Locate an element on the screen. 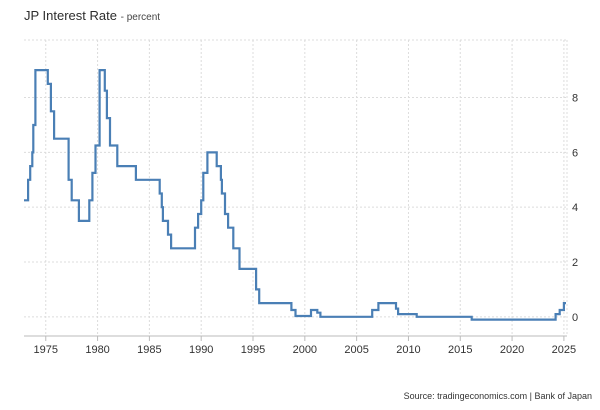 The height and width of the screenshot is (410, 600). x-tick-label: 1980 is located at coordinates (97, 350).